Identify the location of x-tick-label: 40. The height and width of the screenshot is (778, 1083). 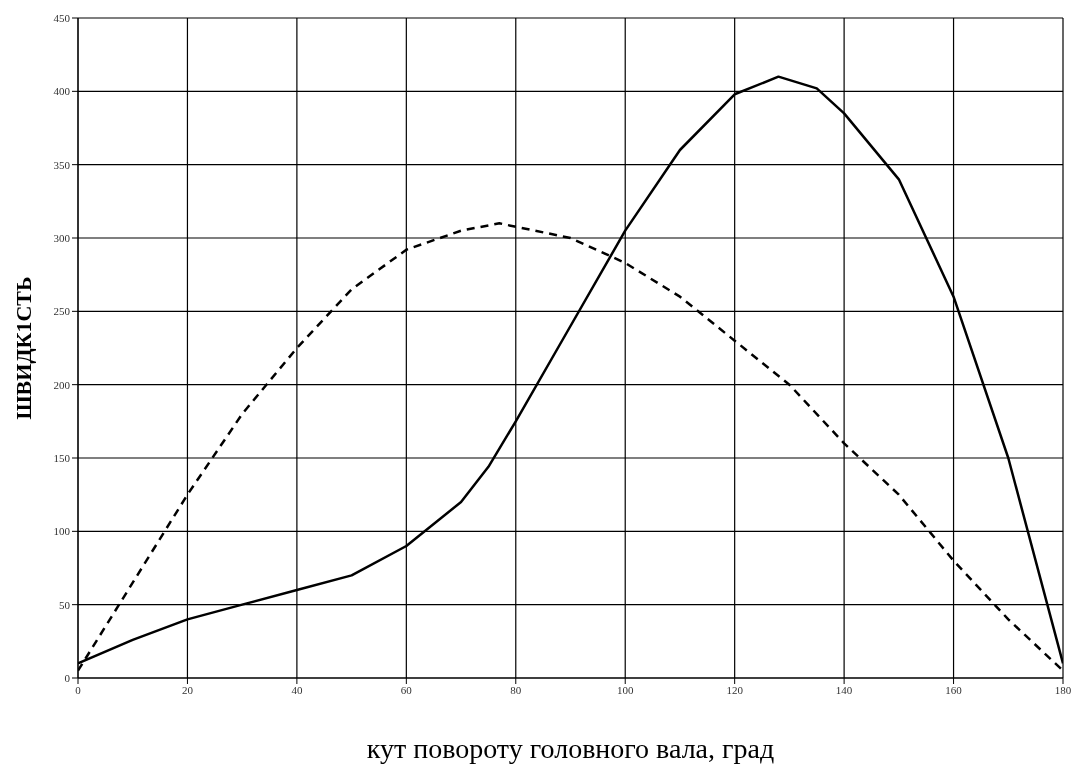
(297, 689).